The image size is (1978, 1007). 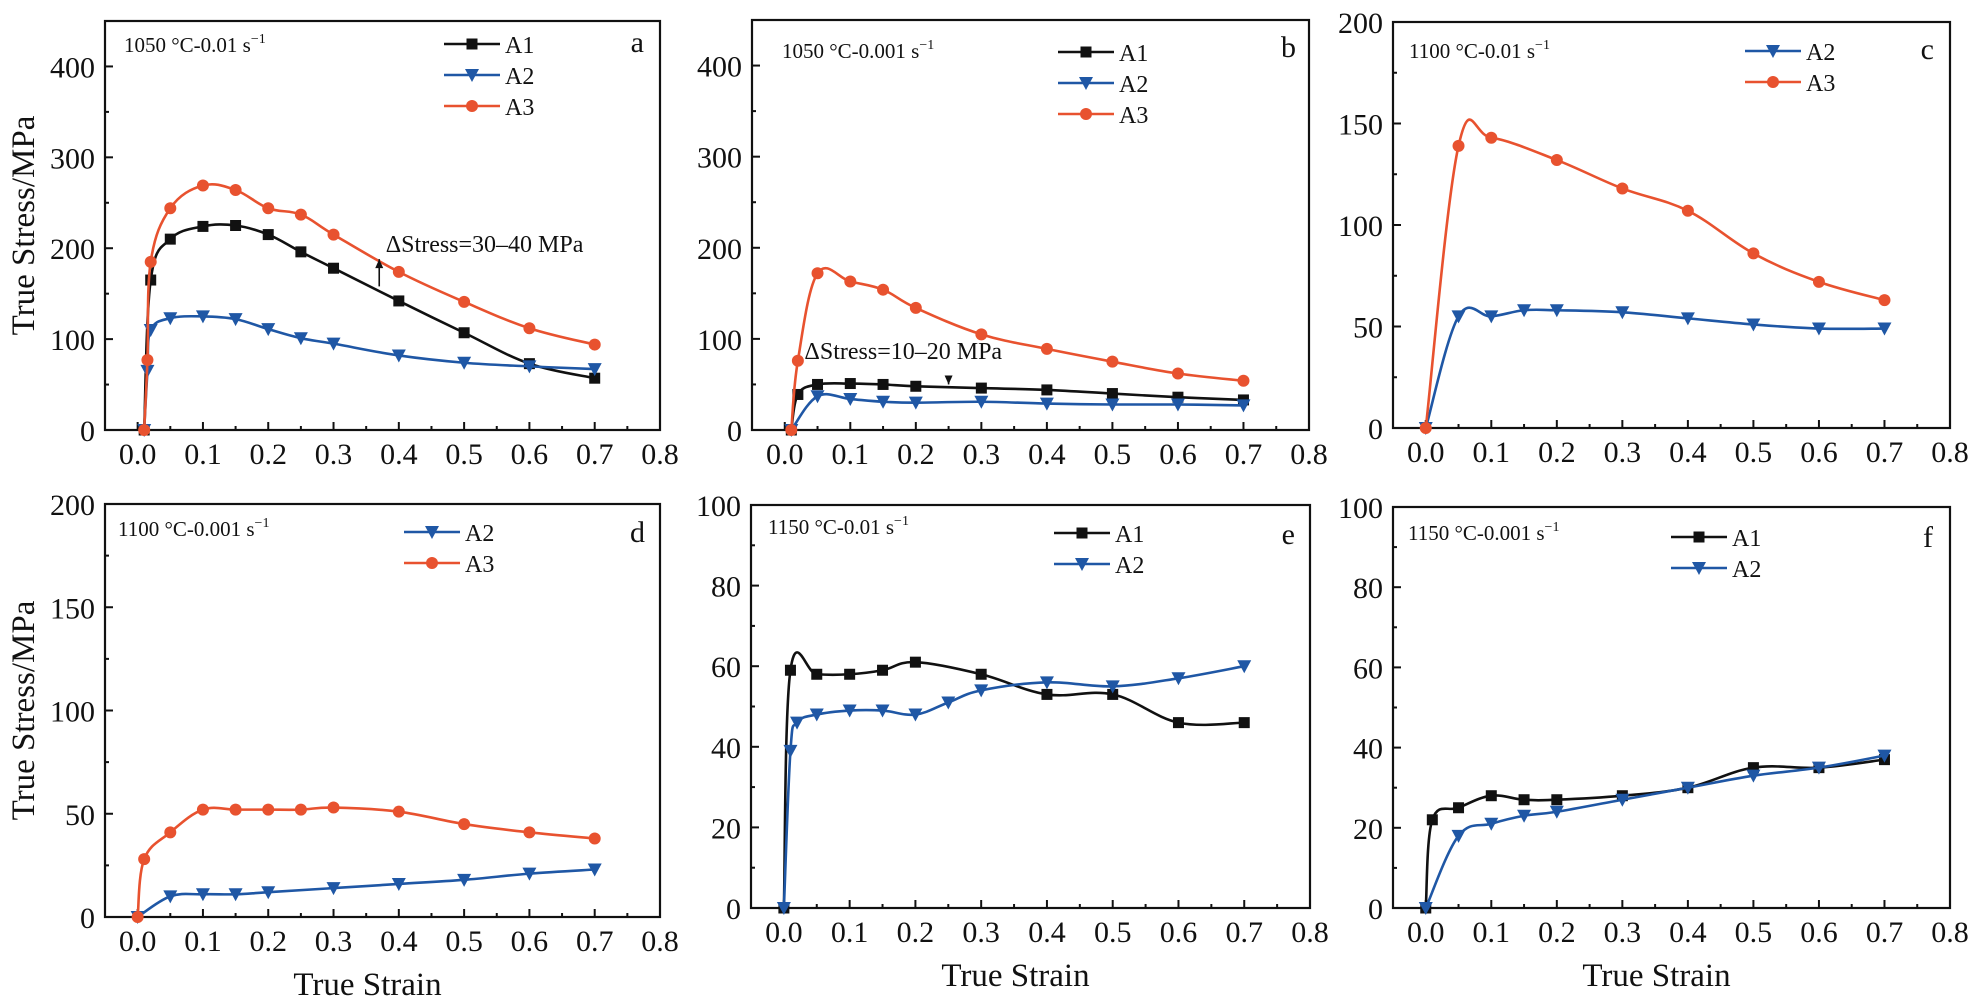 I want to click on y-tick-label: 80, so click(x=726, y=587).